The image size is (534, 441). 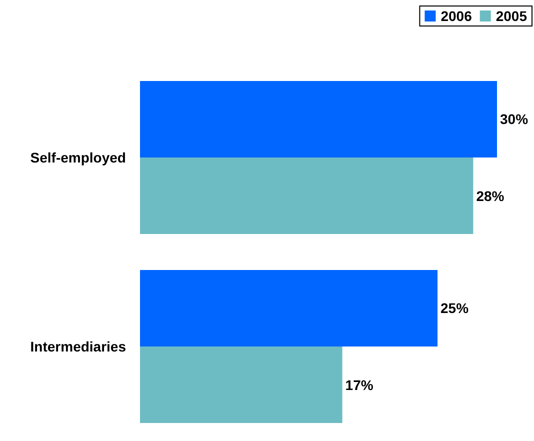 What do you see at coordinates (456, 16) in the screenshot?
I see `legend-label: 2006` at bounding box center [456, 16].